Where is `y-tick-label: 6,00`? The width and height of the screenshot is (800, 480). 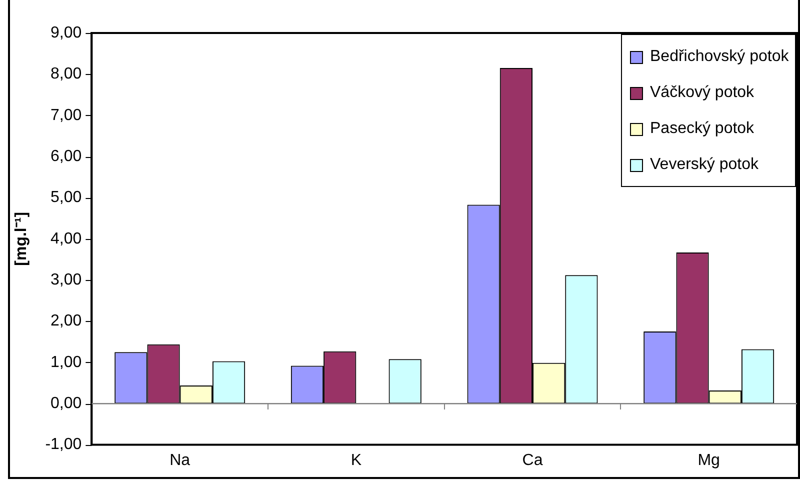 y-tick-label: 6,00 is located at coordinates (66, 156).